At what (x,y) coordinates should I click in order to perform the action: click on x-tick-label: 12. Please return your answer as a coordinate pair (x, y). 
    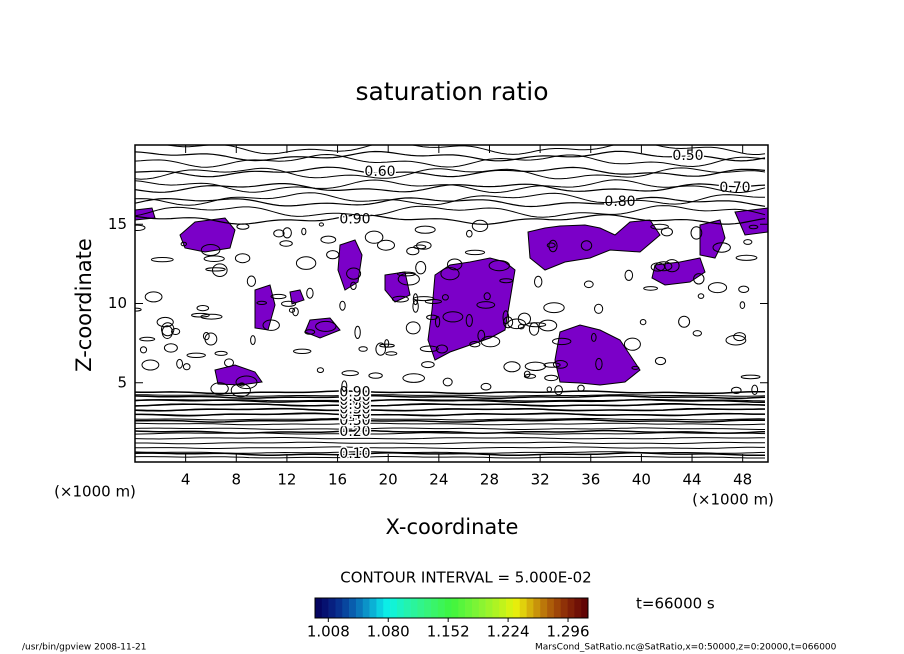
    Looking at the image, I should click on (286, 480).